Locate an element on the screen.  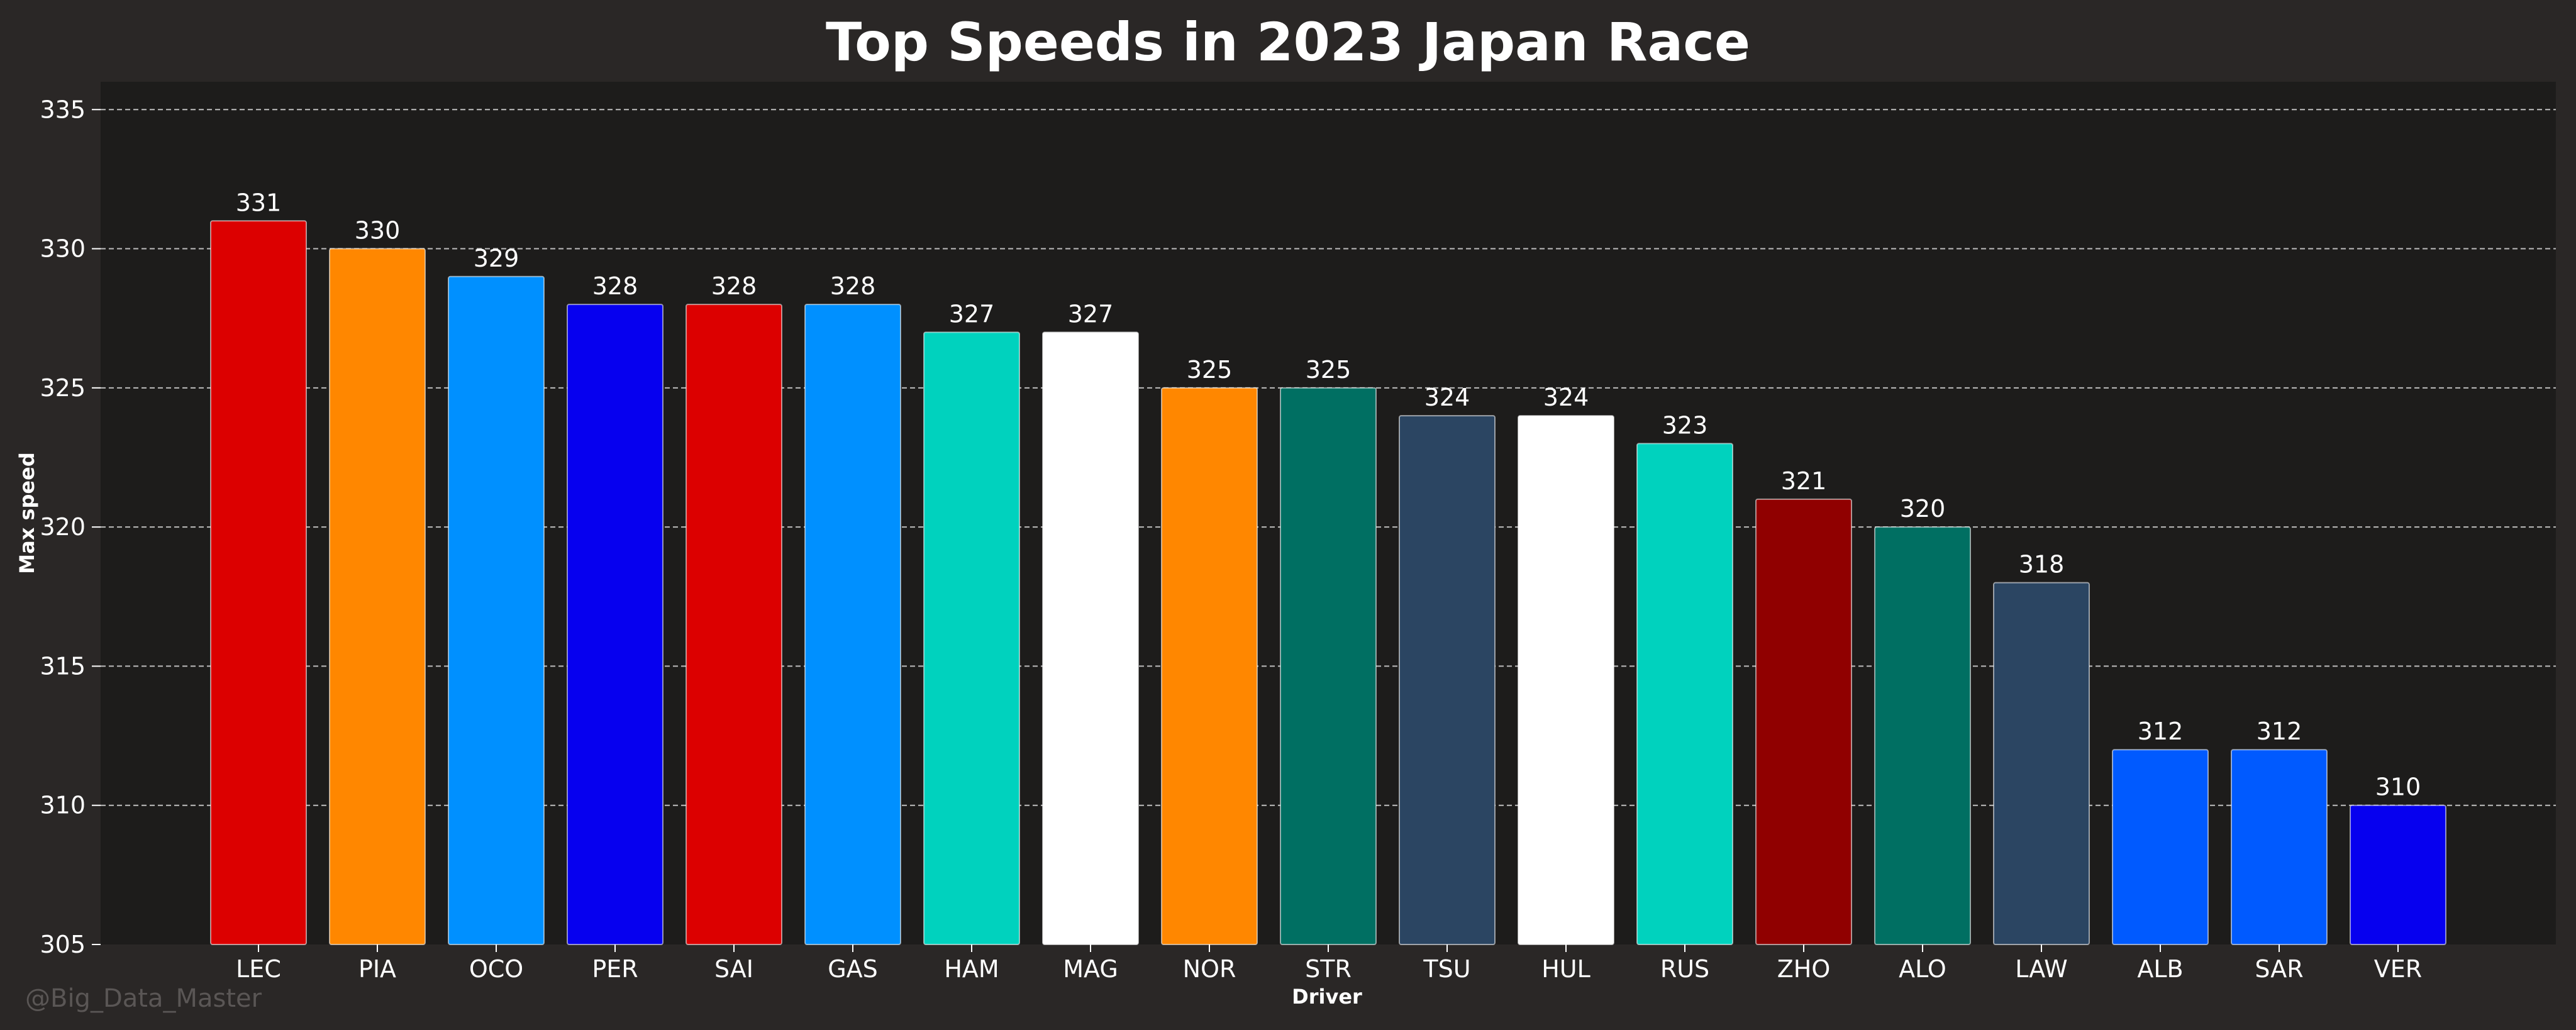
x-tick-label: PER is located at coordinates (615, 969).